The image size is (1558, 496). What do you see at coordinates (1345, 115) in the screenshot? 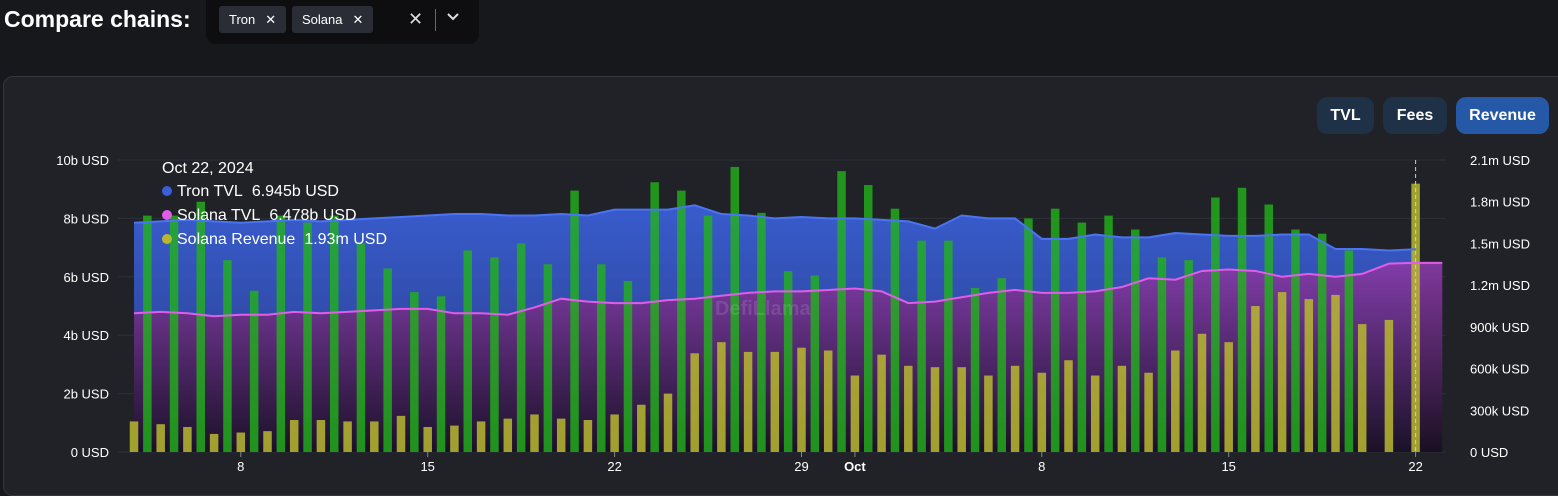
I see `tvl-button: TVL` at bounding box center [1345, 115].